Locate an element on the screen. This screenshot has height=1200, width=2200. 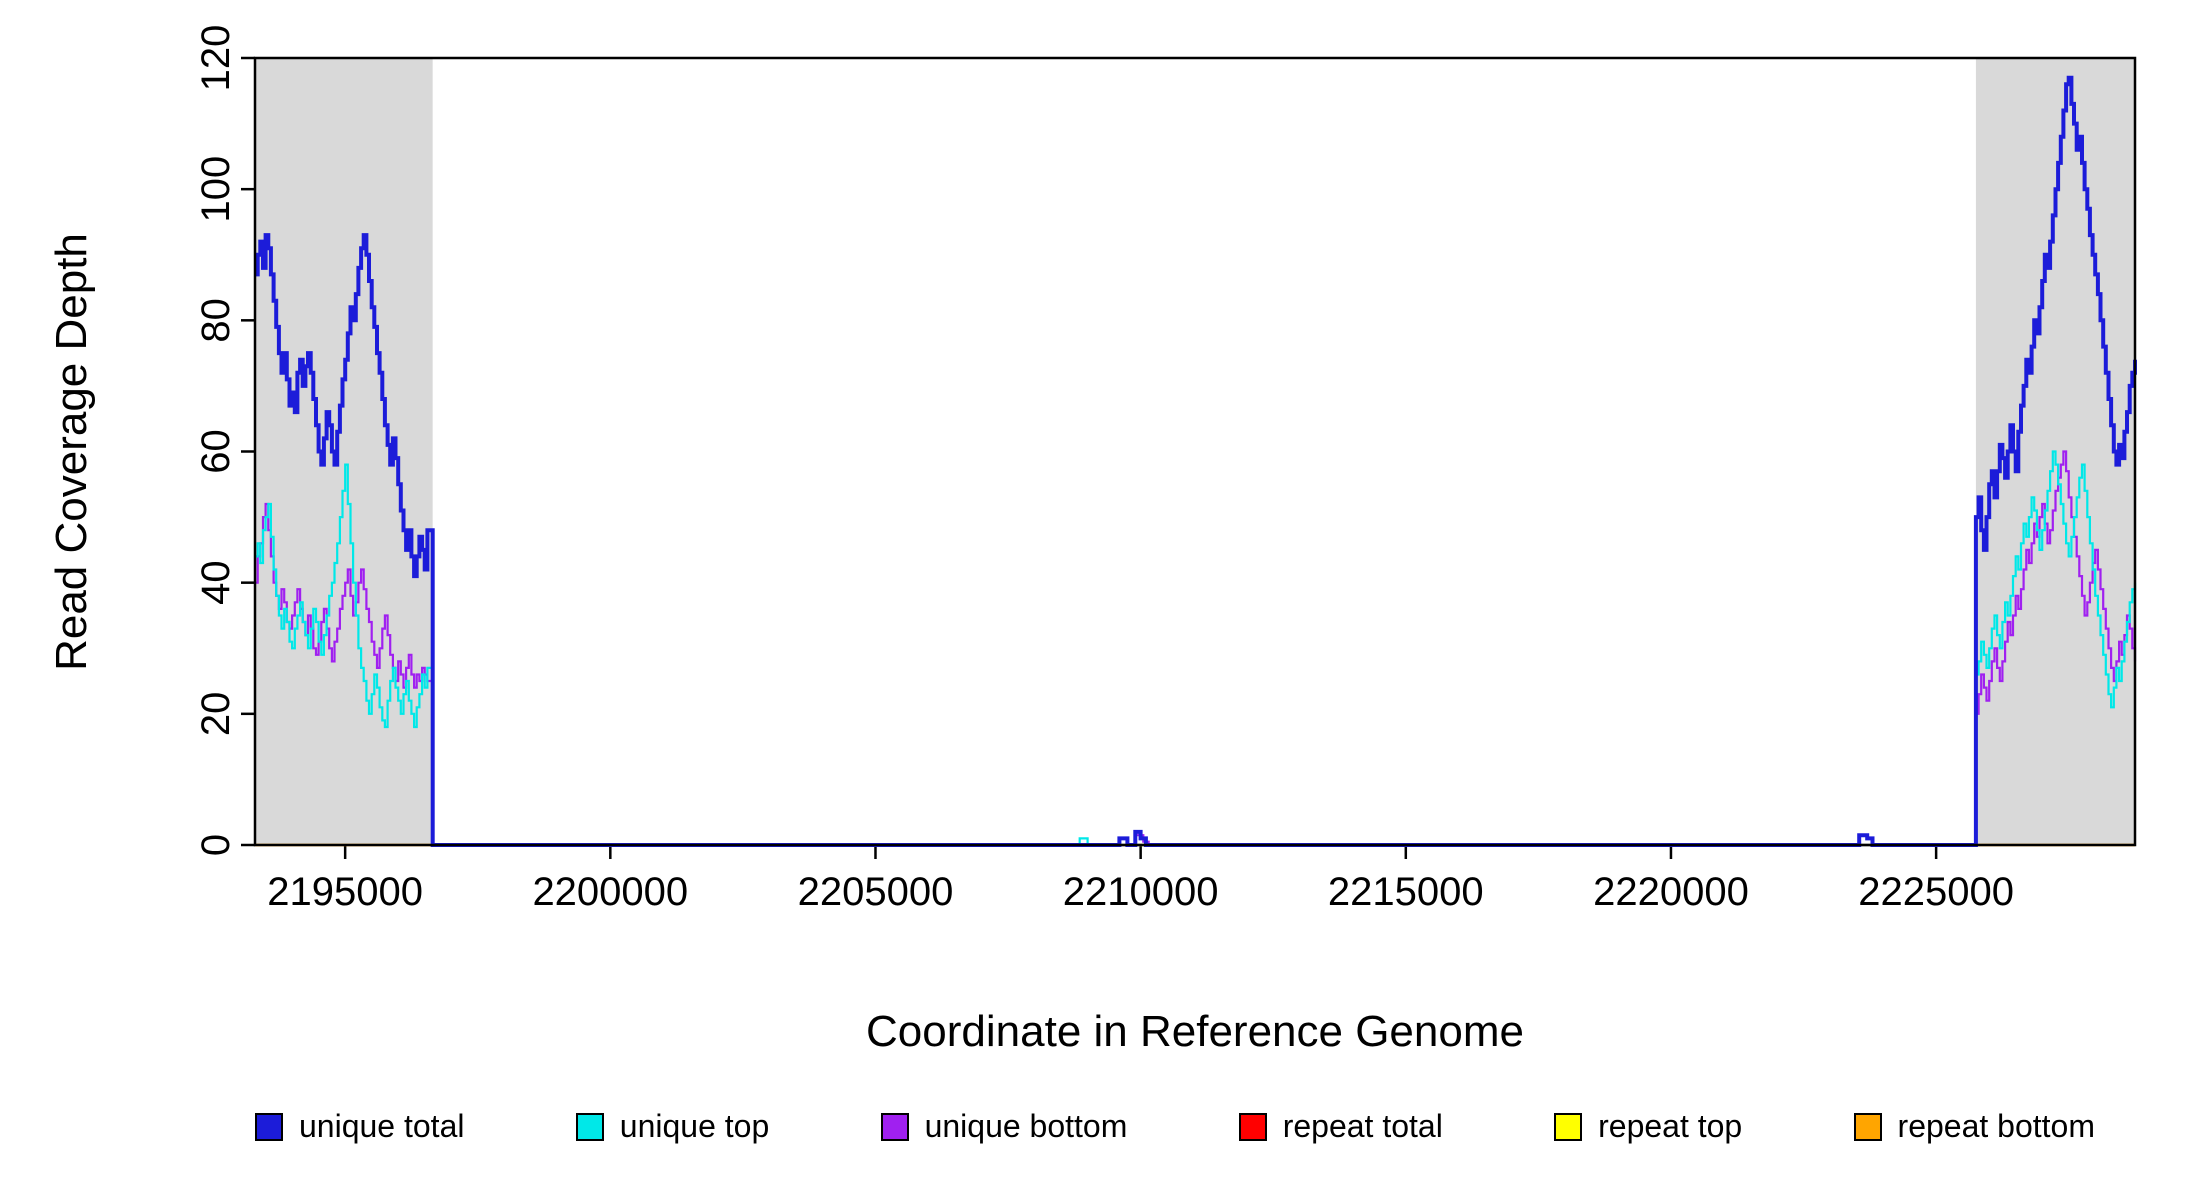
y-tick-label: 20 is located at coordinates (216, 714).